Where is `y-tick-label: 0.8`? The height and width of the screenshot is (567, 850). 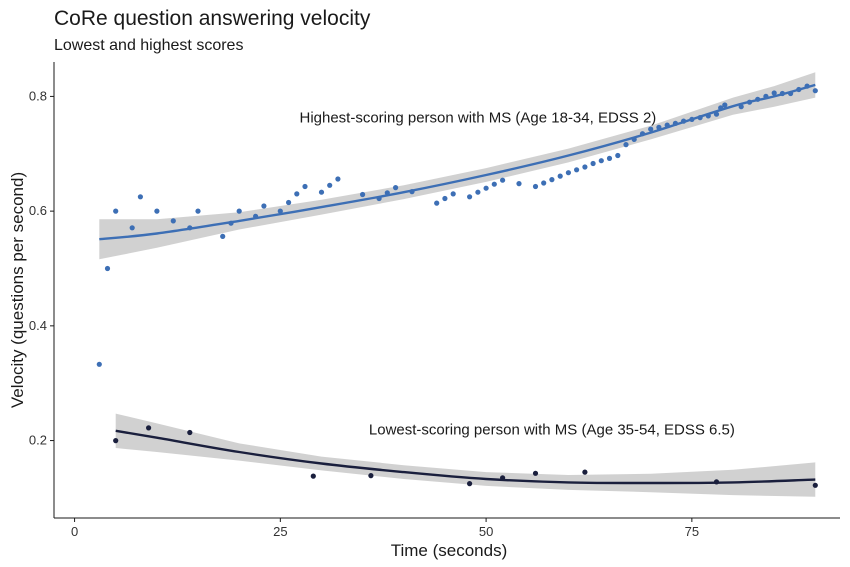
y-tick-label: 0.8 is located at coordinates (38, 95).